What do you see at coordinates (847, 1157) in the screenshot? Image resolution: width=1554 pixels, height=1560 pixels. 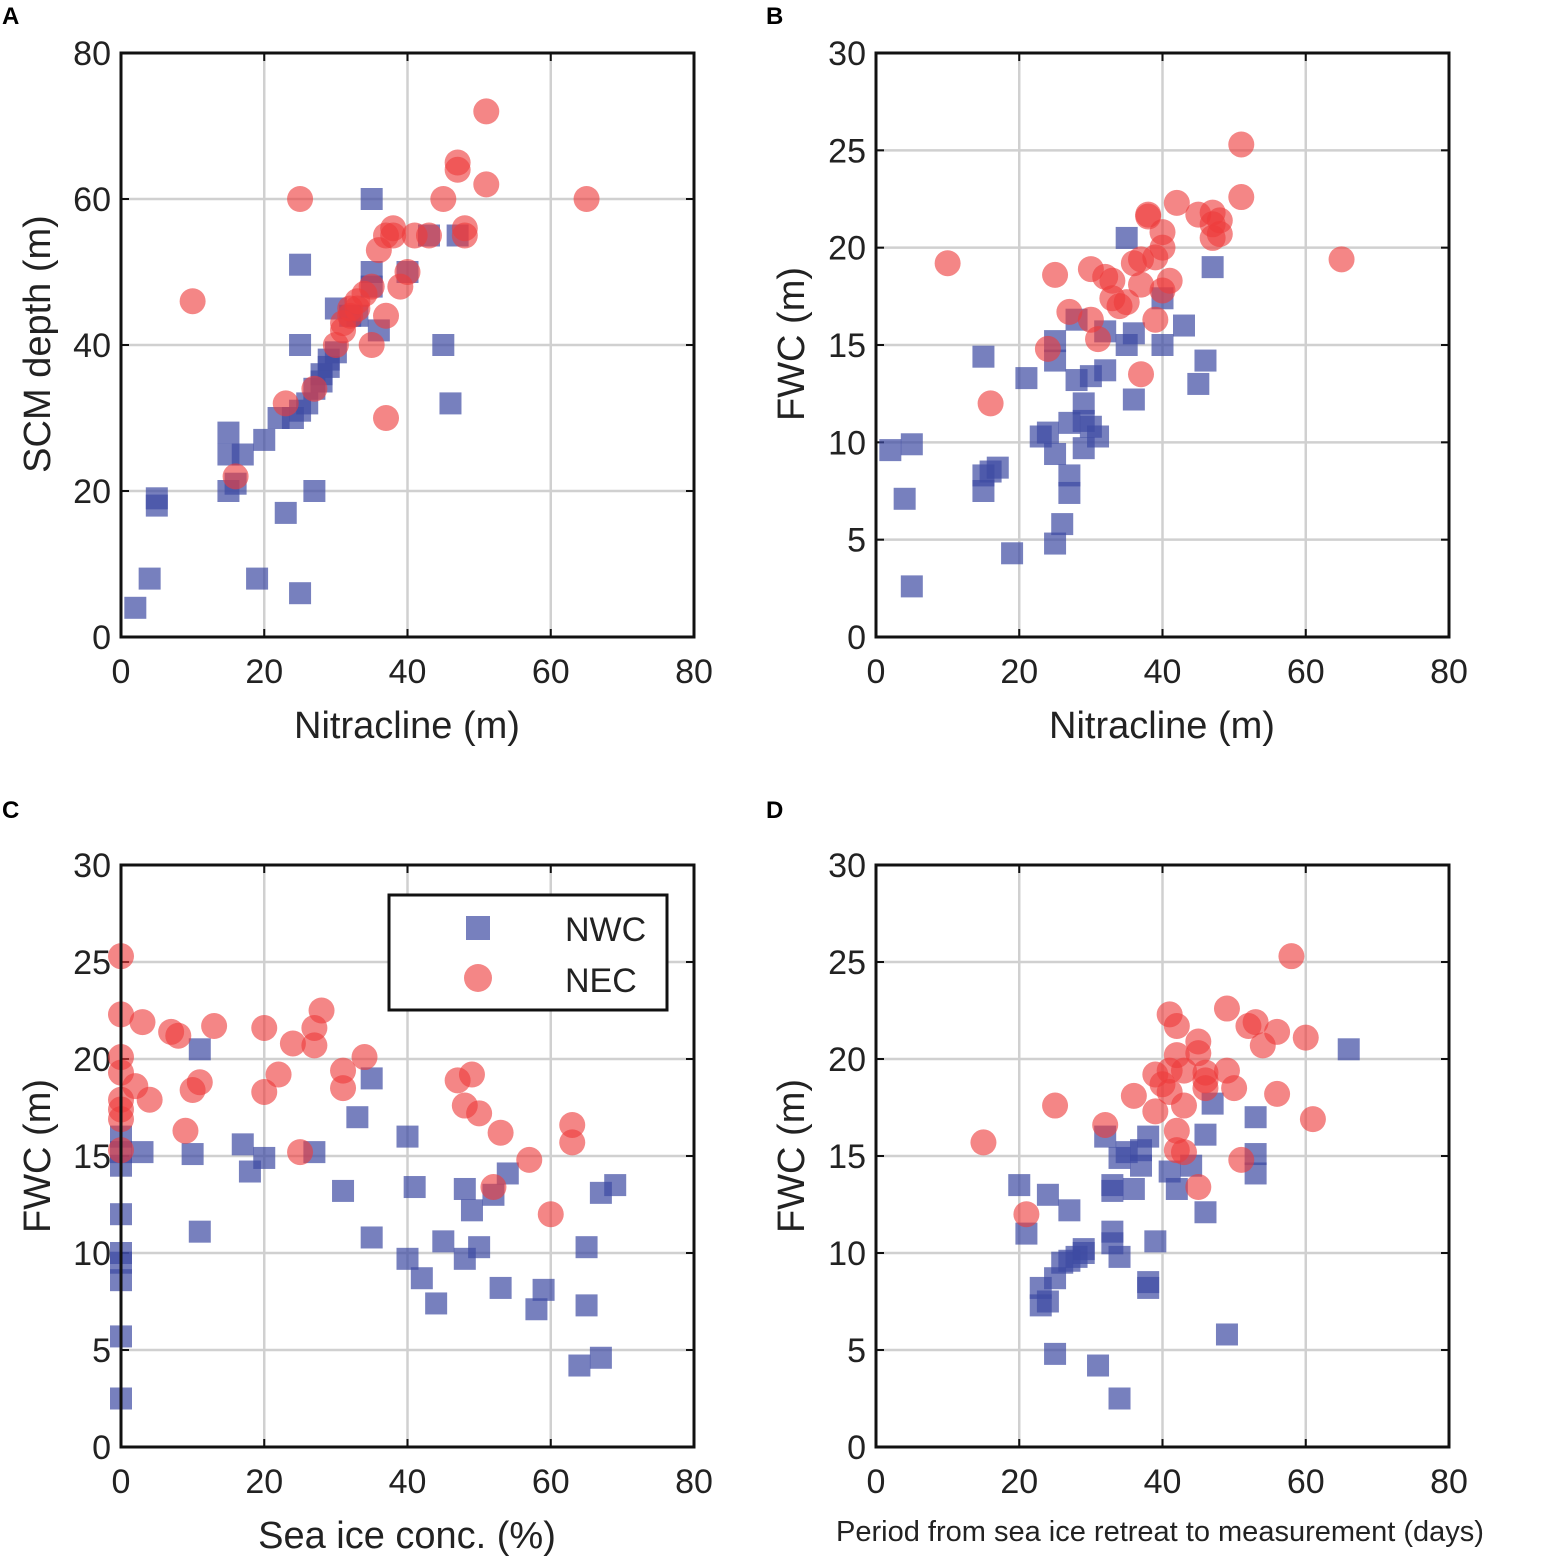 I see `panel-d-y-tick-label: 15` at bounding box center [847, 1157].